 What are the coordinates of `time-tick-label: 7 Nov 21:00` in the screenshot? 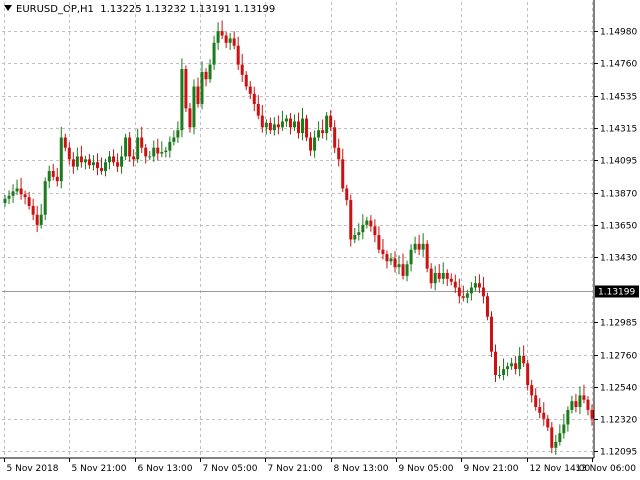 It's located at (295, 469).